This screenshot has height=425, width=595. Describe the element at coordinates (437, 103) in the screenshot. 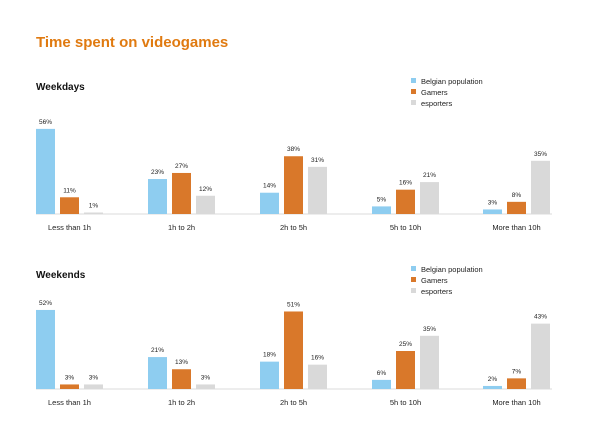

I see `weekdays-legend-label: esporters` at that location.